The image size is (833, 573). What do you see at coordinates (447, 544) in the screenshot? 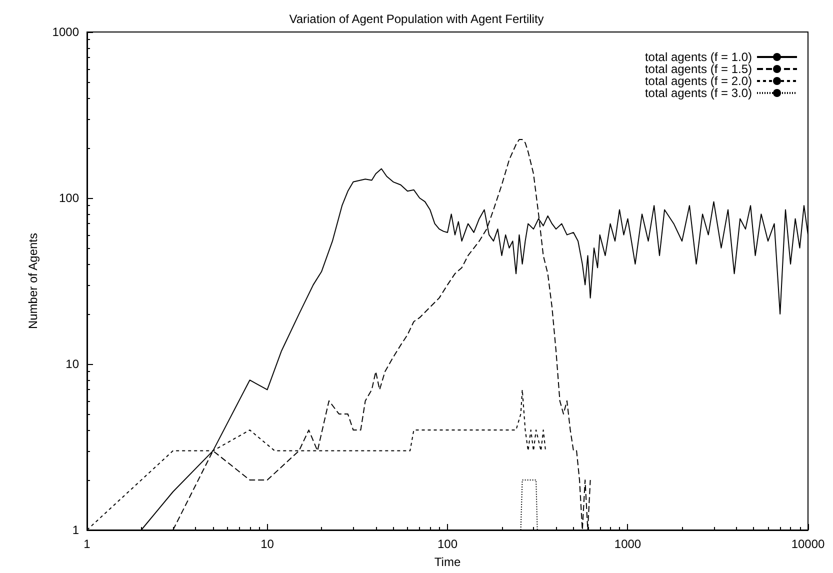
I see `x-tick-label: 100` at bounding box center [447, 544].